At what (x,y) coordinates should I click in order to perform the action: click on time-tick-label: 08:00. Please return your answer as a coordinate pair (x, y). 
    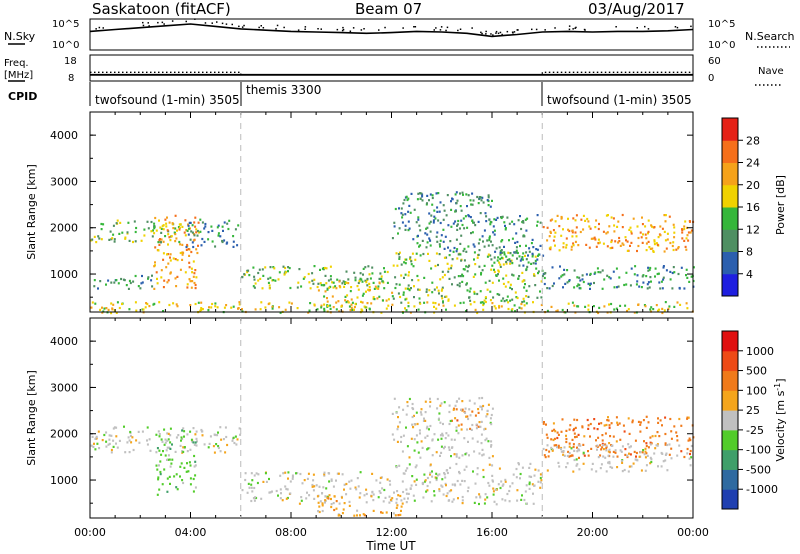
    Looking at the image, I should click on (291, 532).